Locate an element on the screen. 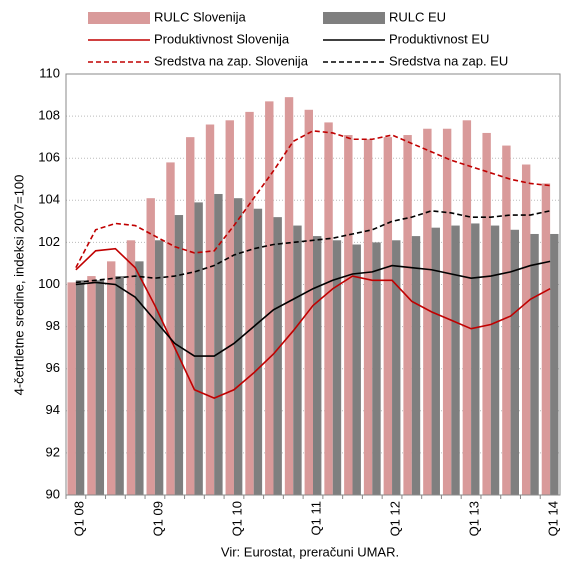 The image size is (565, 571). y-tick-label: 104 is located at coordinates (49, 199).